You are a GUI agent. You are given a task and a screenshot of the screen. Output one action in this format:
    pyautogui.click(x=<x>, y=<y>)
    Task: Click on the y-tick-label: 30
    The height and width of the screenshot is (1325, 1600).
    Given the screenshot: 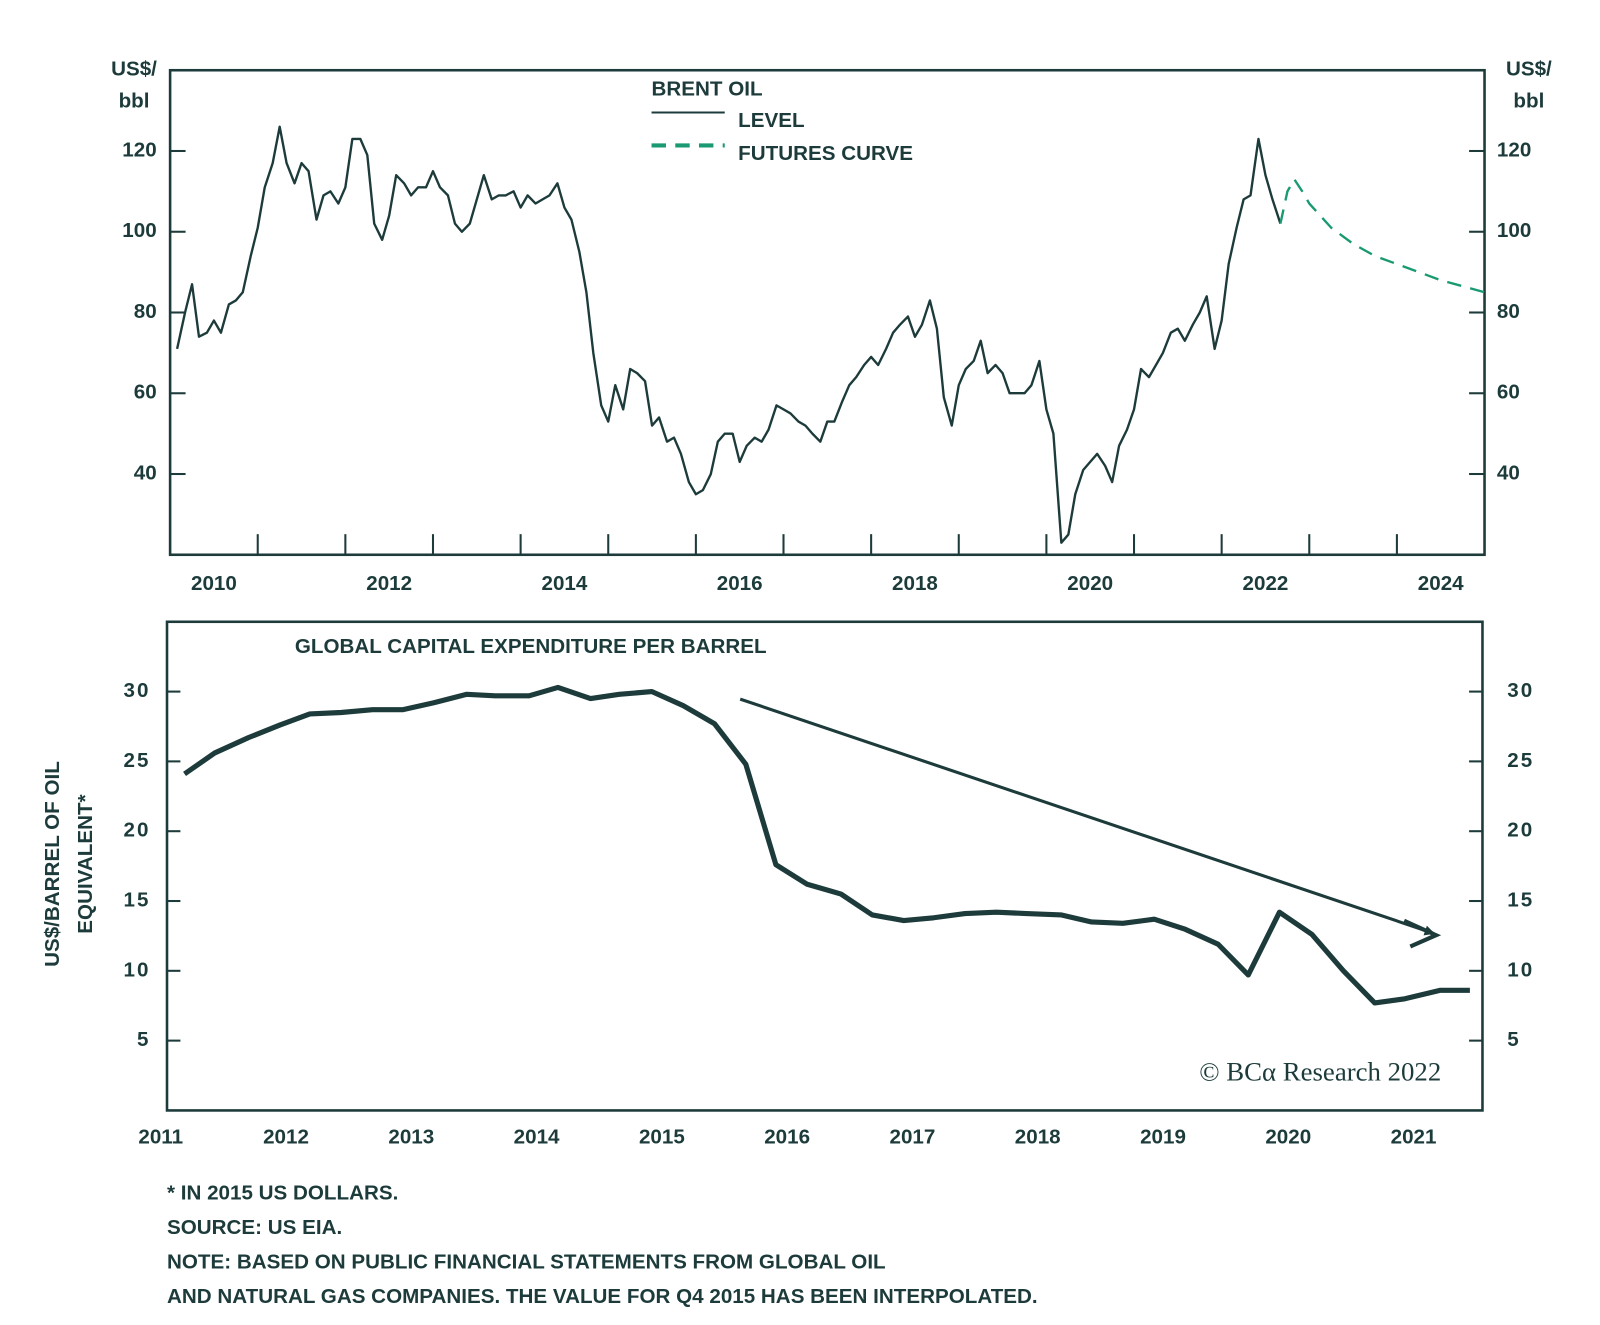 What is the action you would take?
    pyautogui.click(x=136, y=690)
    